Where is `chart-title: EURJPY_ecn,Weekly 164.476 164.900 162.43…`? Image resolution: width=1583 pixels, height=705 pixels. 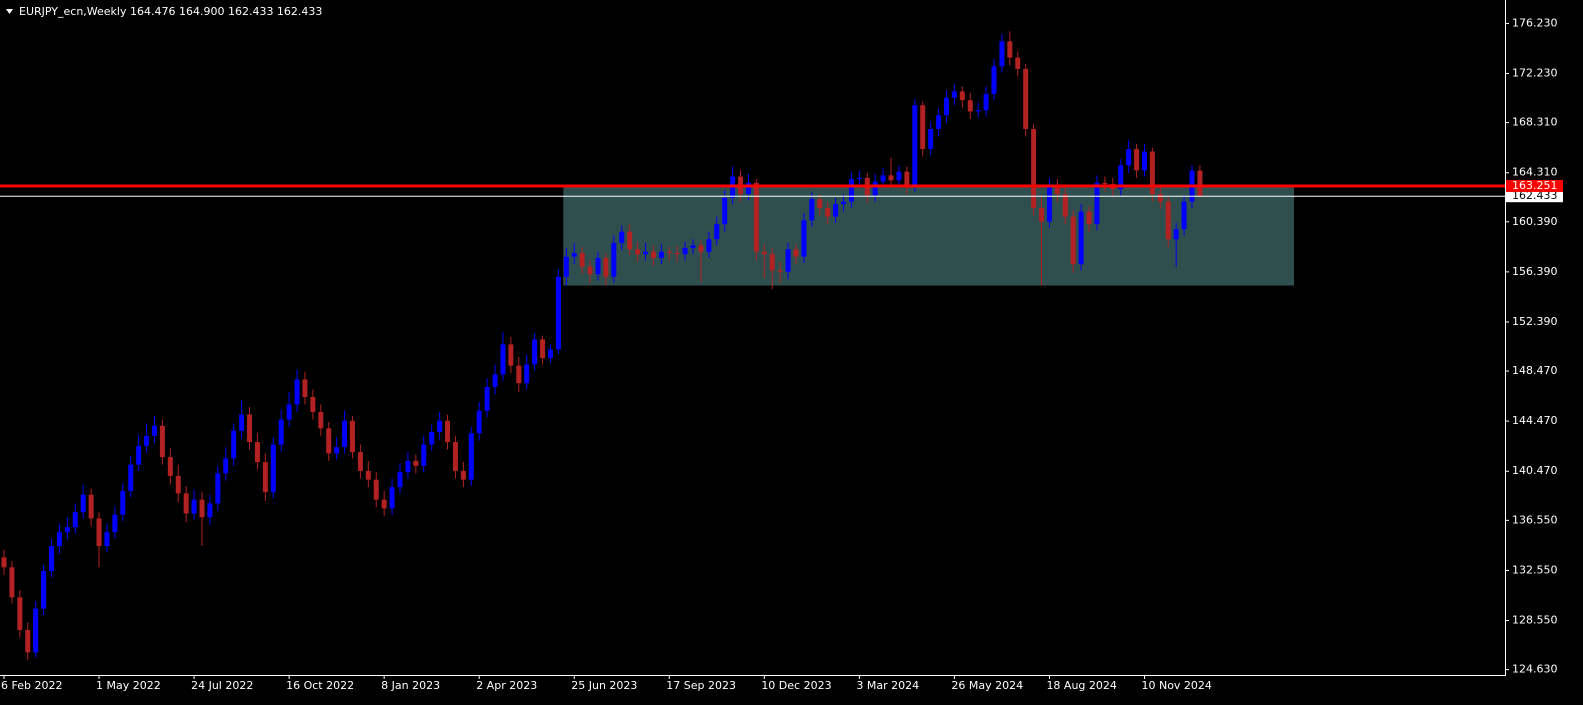 chart-title: EURJPY_ecn,Weekly 164.476 164.900 162.43… is located at coordinates (170, 11).